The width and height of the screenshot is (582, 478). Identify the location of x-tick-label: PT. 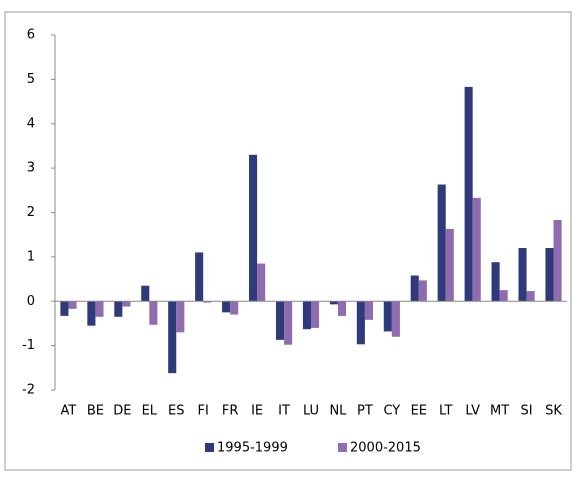
(365, 411).